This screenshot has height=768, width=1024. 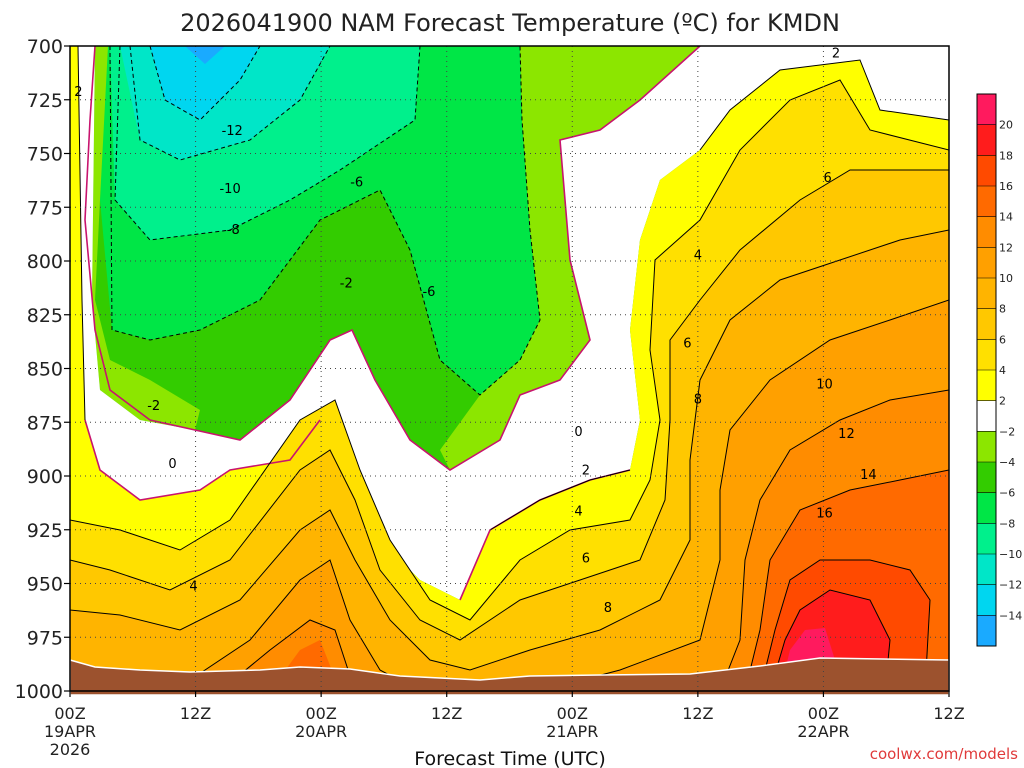 What do you see at coordinates (1007, 431) in the screenshot?
I see `colorbar-label: −2` at bounding box center [1007, 431].